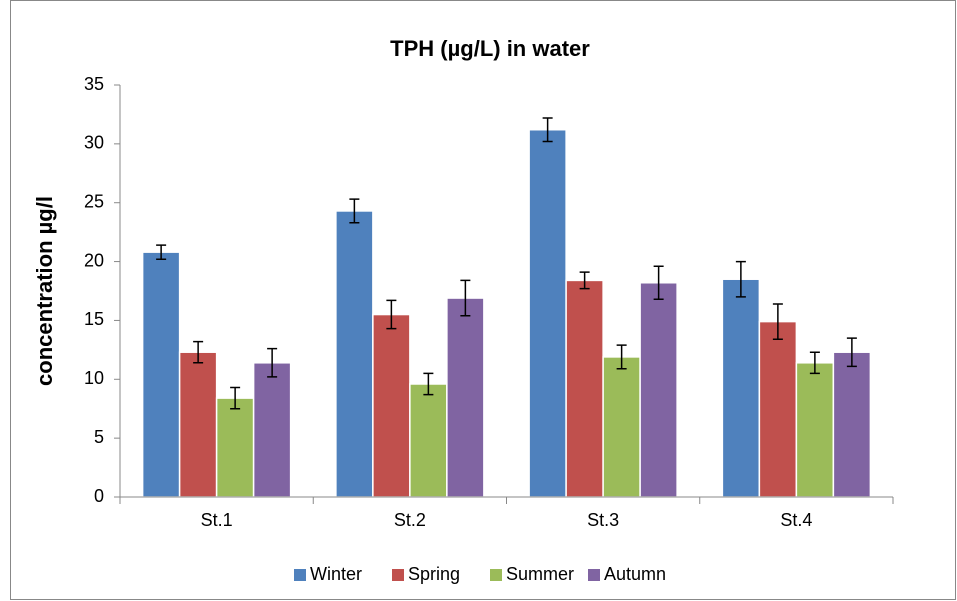 This screenshot has width=957, height=601. What do you see at coordinates (540, 574) in the screenshot?
I see `legend-label: Summer` at bounding box center [540, 574].